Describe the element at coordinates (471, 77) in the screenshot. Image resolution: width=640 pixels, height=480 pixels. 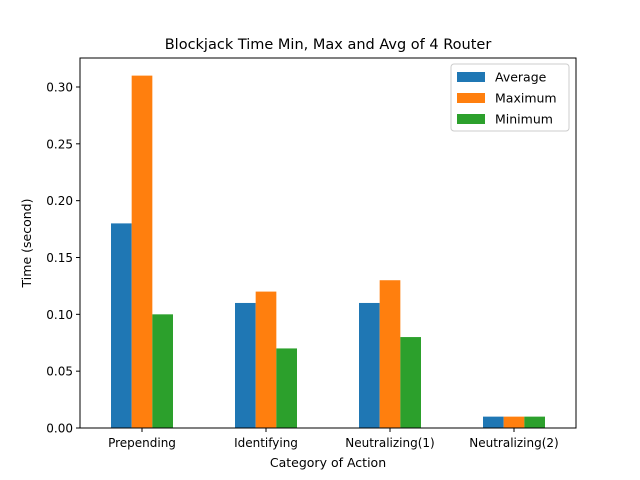
I see `legend-swatch-average` at that location.